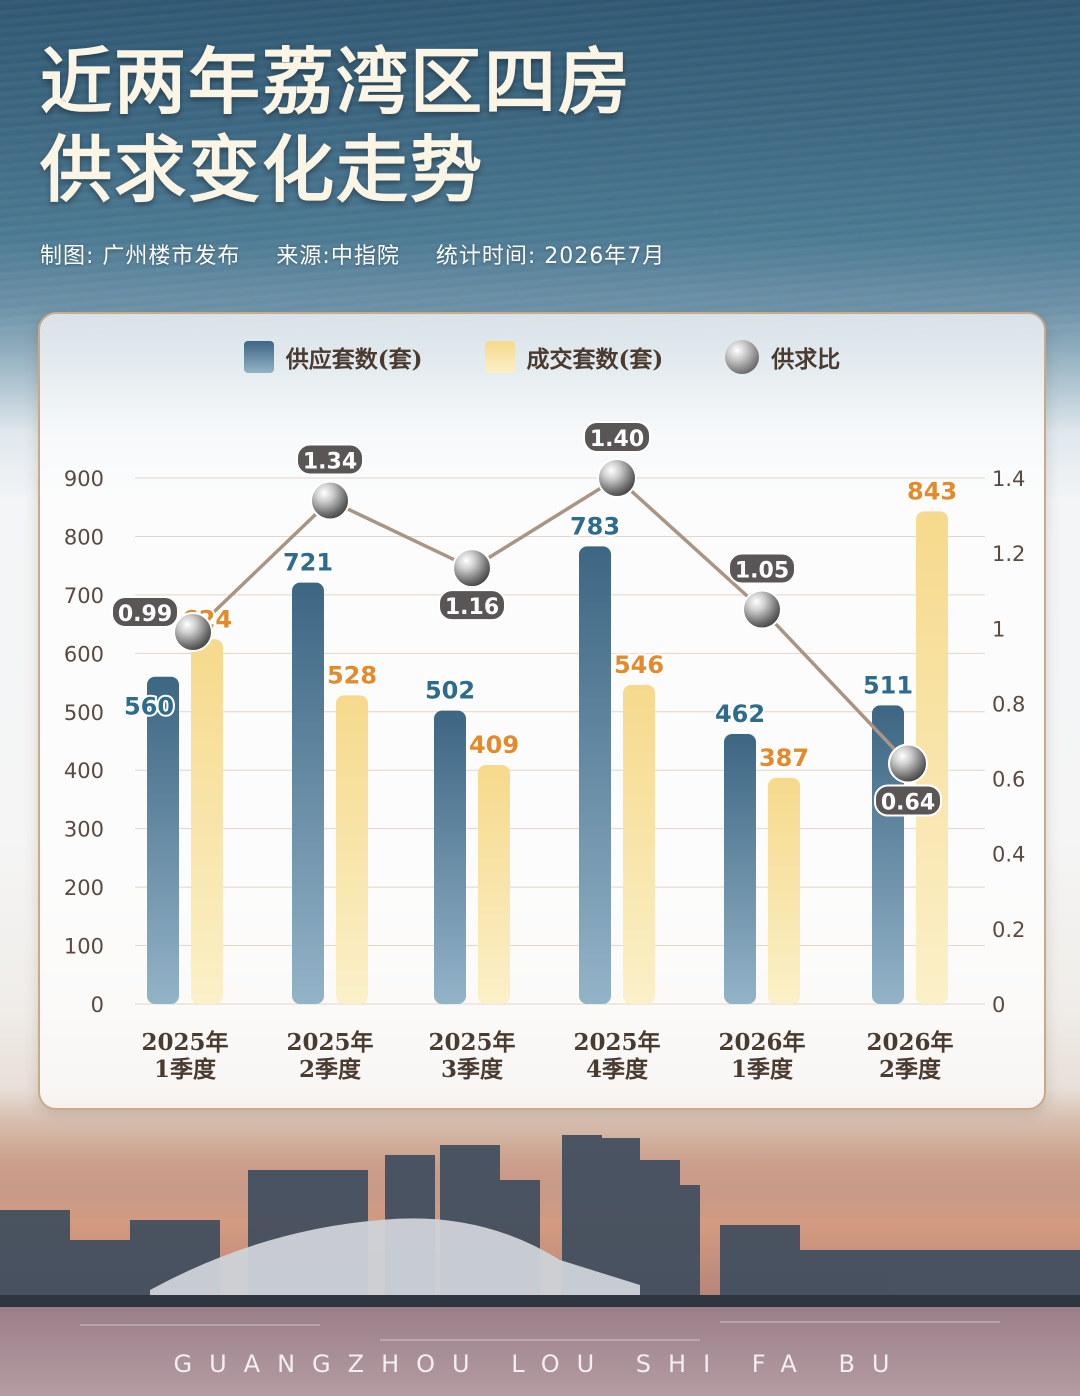 The image size is (1080, 1396). What do you see at coordinates (550, 256) in the screenshot?
I see `stat-time-text: 统计时间: 2026年7月` at bounding box center [550, 256].